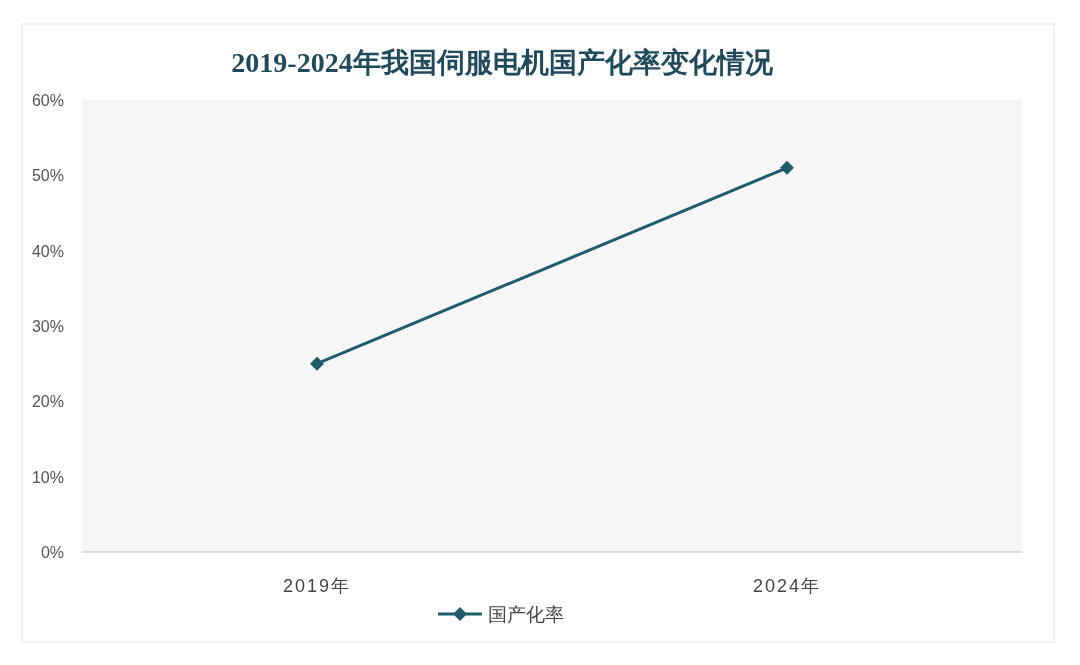  What do you see at coordinates (787, 586) in the screenshot?
I see `x-tick-label: 2024年` at bounding box center [787, 586].